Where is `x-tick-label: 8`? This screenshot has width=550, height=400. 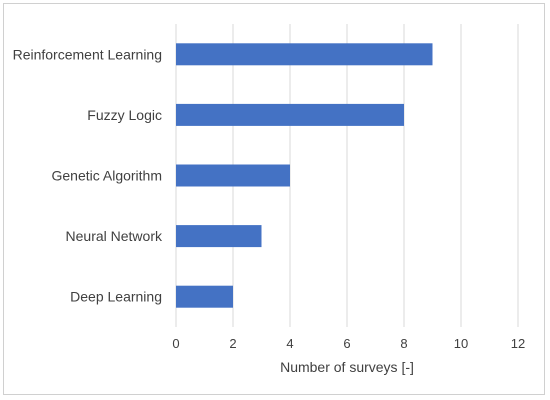
x-tick-label: 8 is located at coordinates (403, 343).